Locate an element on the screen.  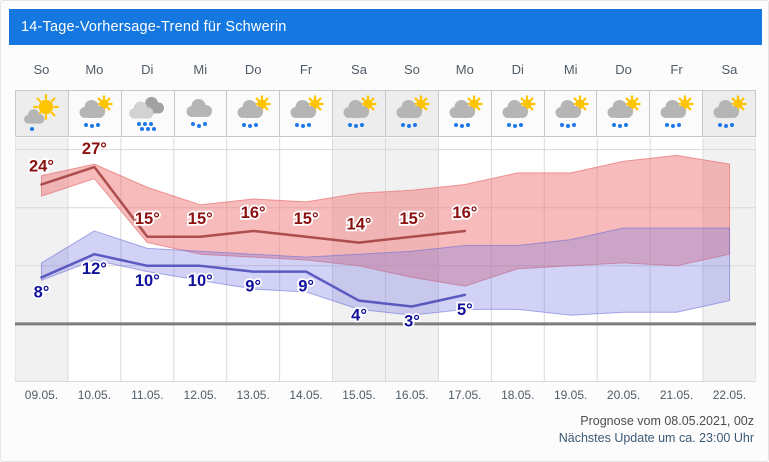
date-label: 09.05. is located at coordinates (41, 395).